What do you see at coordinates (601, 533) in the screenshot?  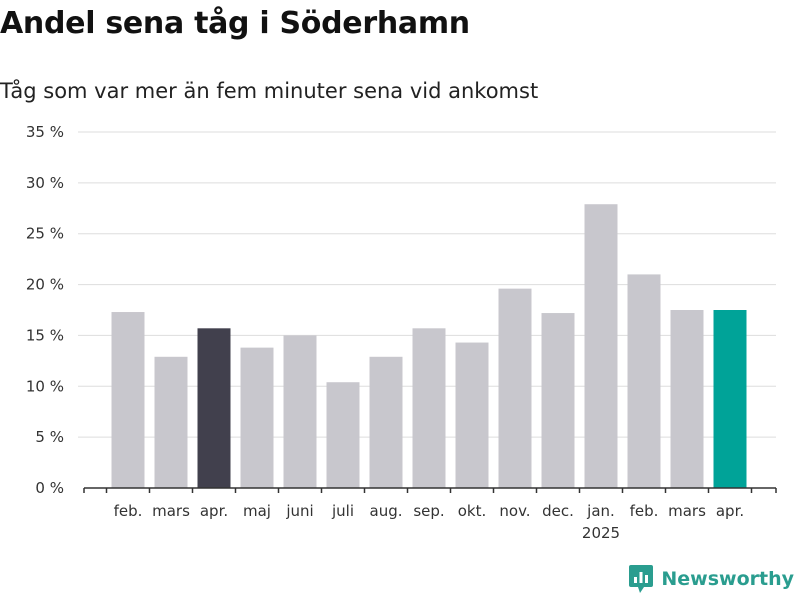 I see `year-label: 2025` at bounding box center [601, 533].